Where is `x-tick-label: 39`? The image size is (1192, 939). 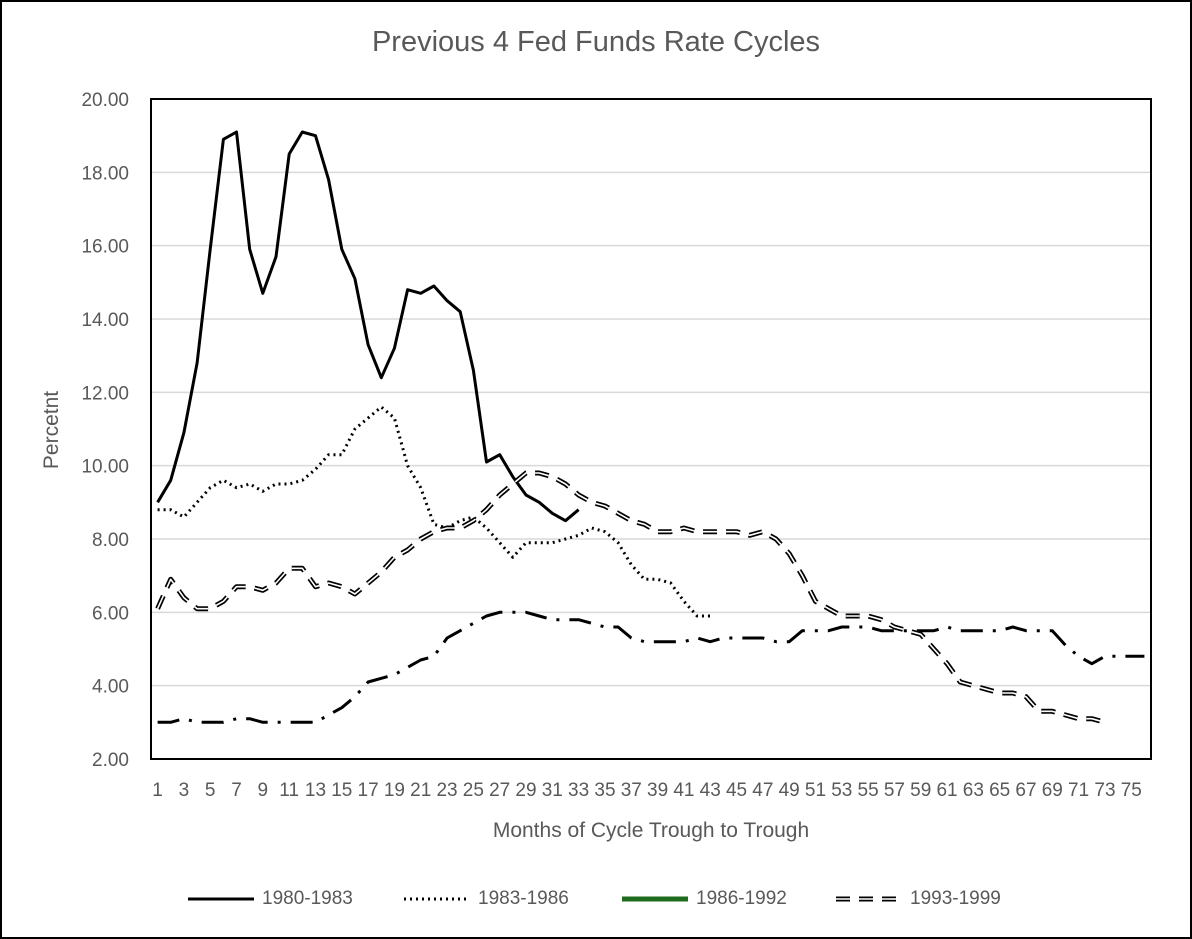 x-tick-label: 39 is located at coordinates (657, 790).